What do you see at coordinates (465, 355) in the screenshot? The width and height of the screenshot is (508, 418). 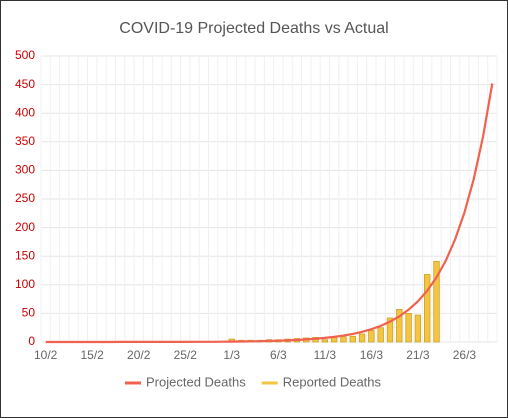 I see `x-tick-label: 26/3` at bounding box center [465, 355].